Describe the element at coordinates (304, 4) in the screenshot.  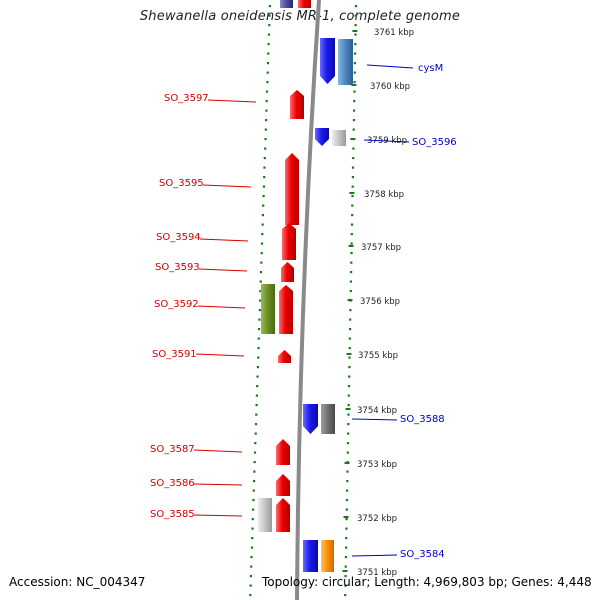
I see `feature-top-red` at that location.